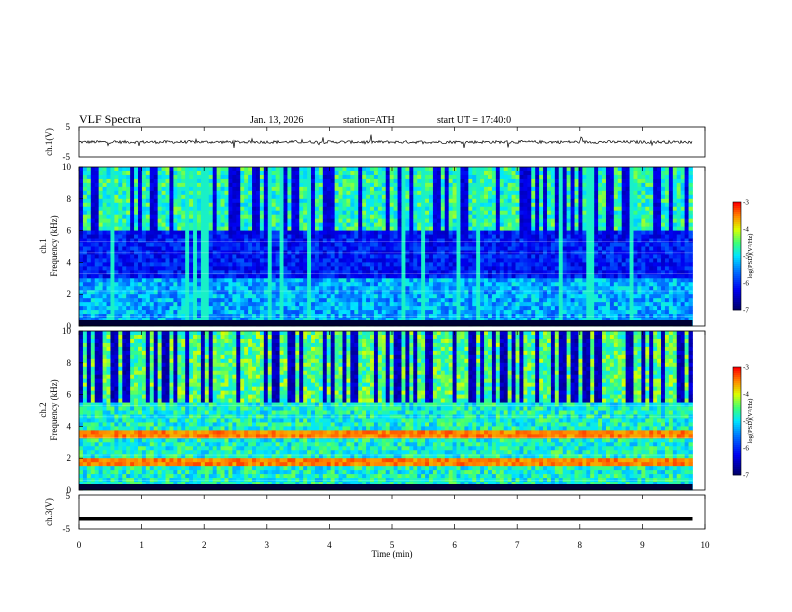  What do you see at coordinates (141, 545) in the screenshot?
I see `xtick-label: 1` at bounding box center [141, 545].